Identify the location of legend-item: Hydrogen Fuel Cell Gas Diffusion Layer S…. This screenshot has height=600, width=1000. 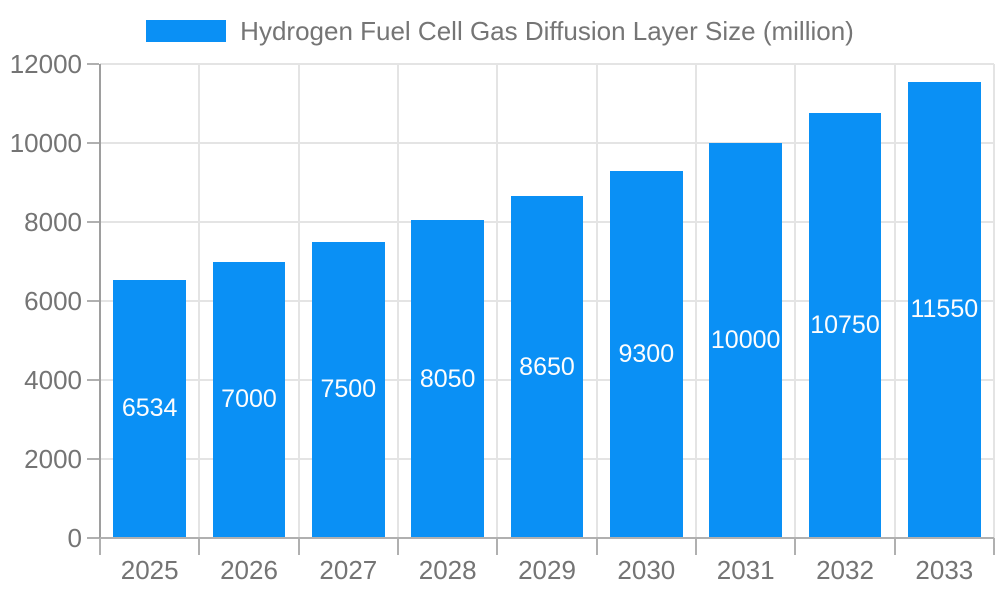
(500, 31).